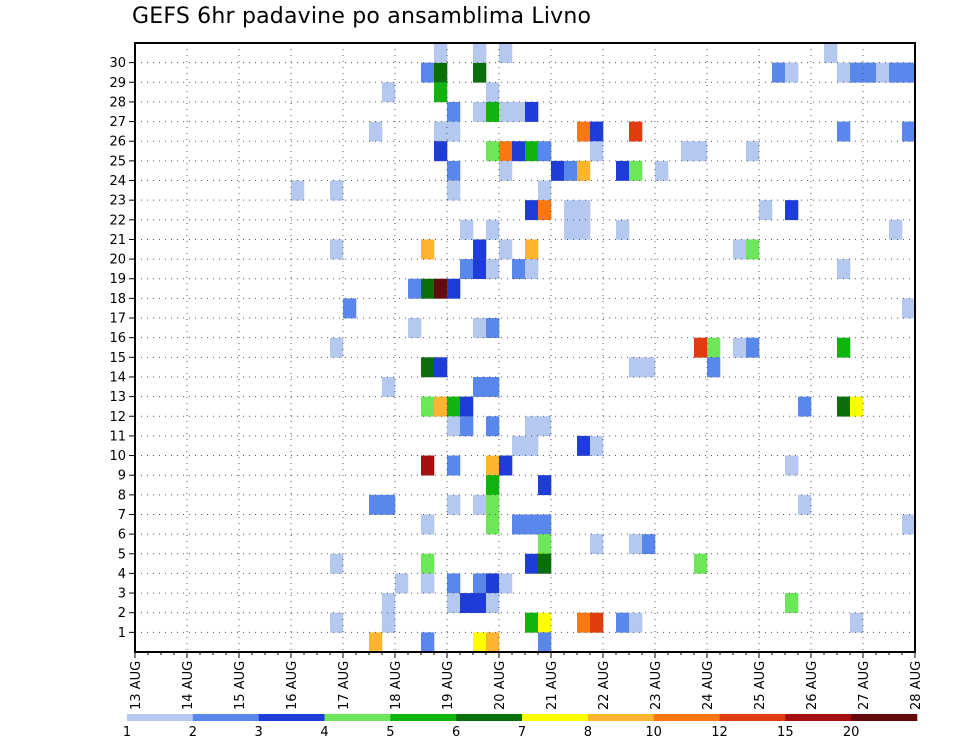  What do you see at coordinates (117, 240) in the screenshot?
I see `y-tick-label: 21` at bounding box center [117, 240].